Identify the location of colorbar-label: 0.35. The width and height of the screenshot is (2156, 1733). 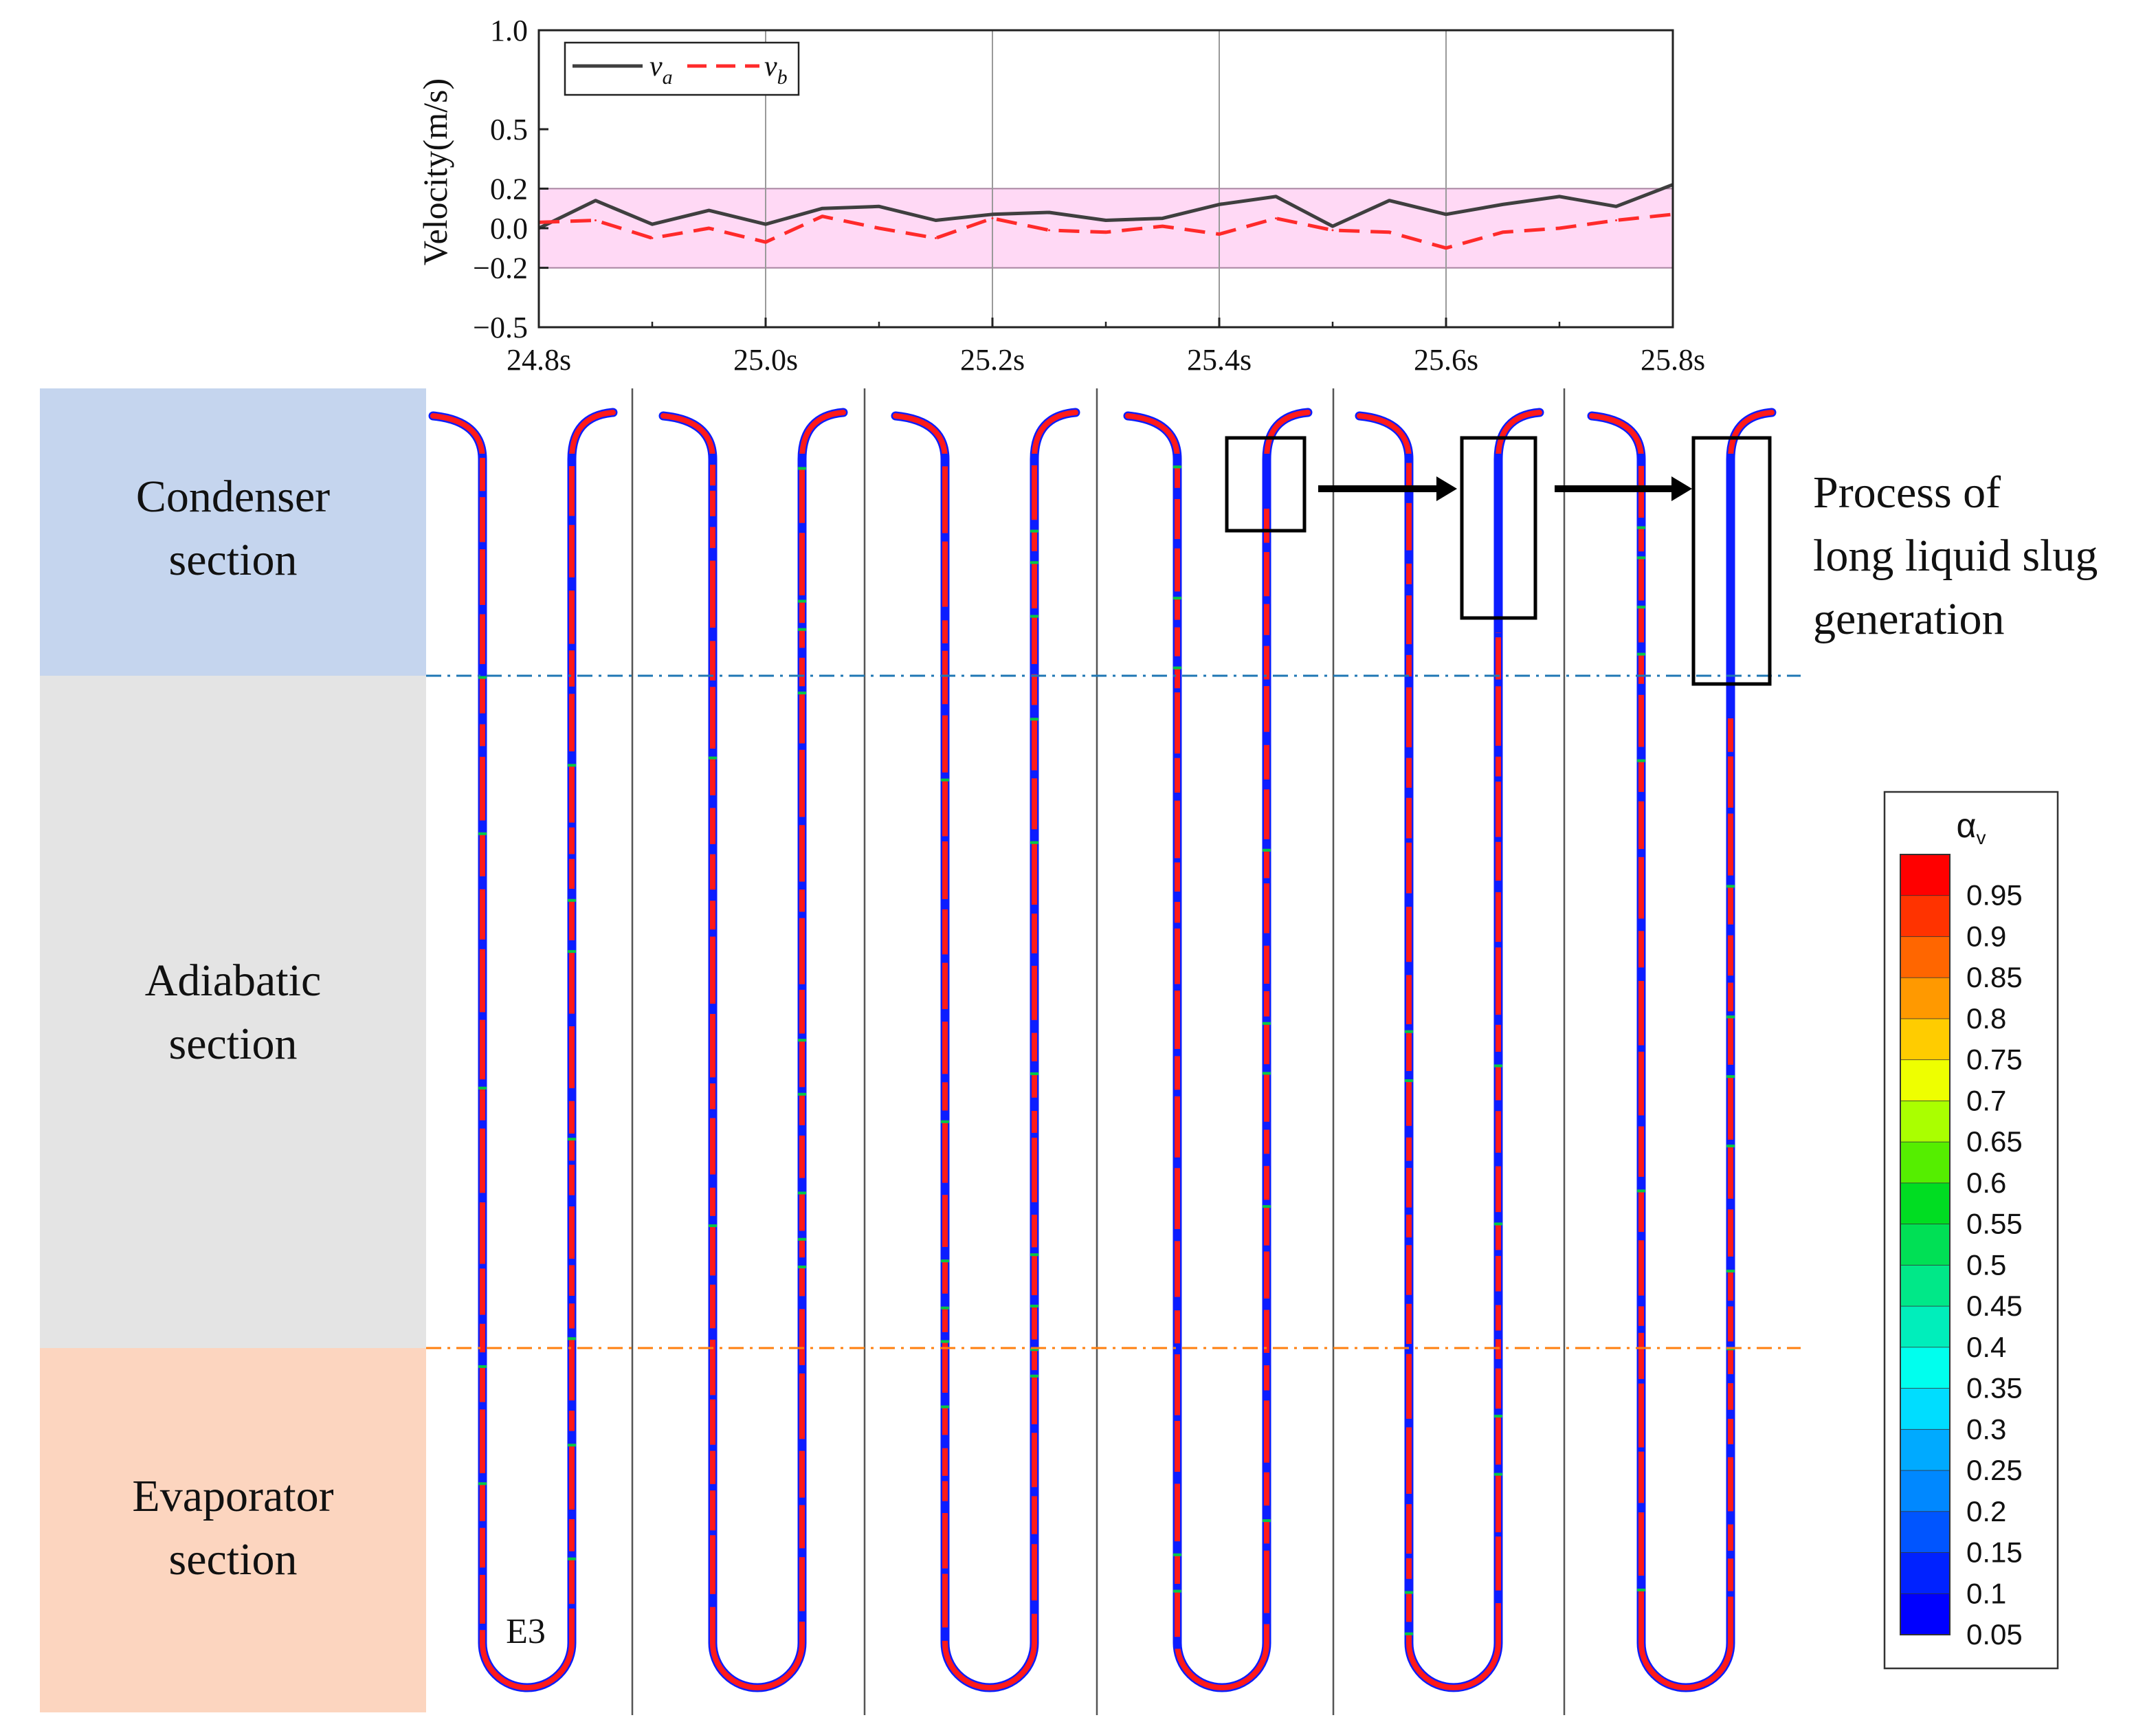
(1995, 1388).